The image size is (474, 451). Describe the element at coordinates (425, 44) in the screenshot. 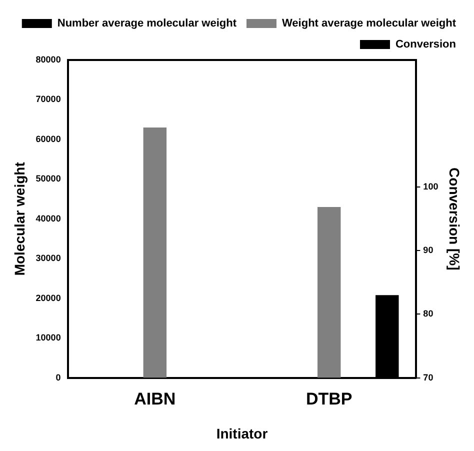

I see `legend-label: Conversion` at that location.